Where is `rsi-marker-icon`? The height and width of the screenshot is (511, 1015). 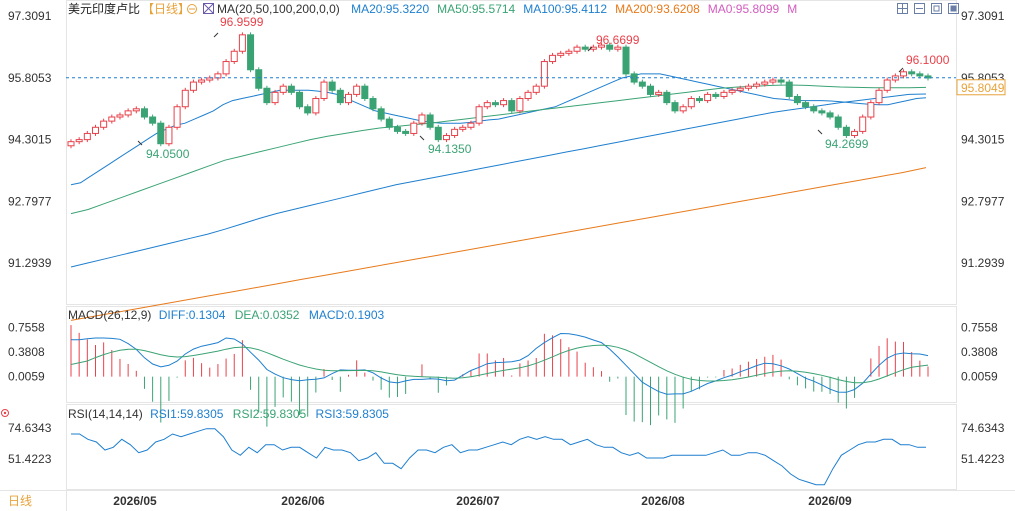
rsi-marker-icon is located at coordinates (5, 413).